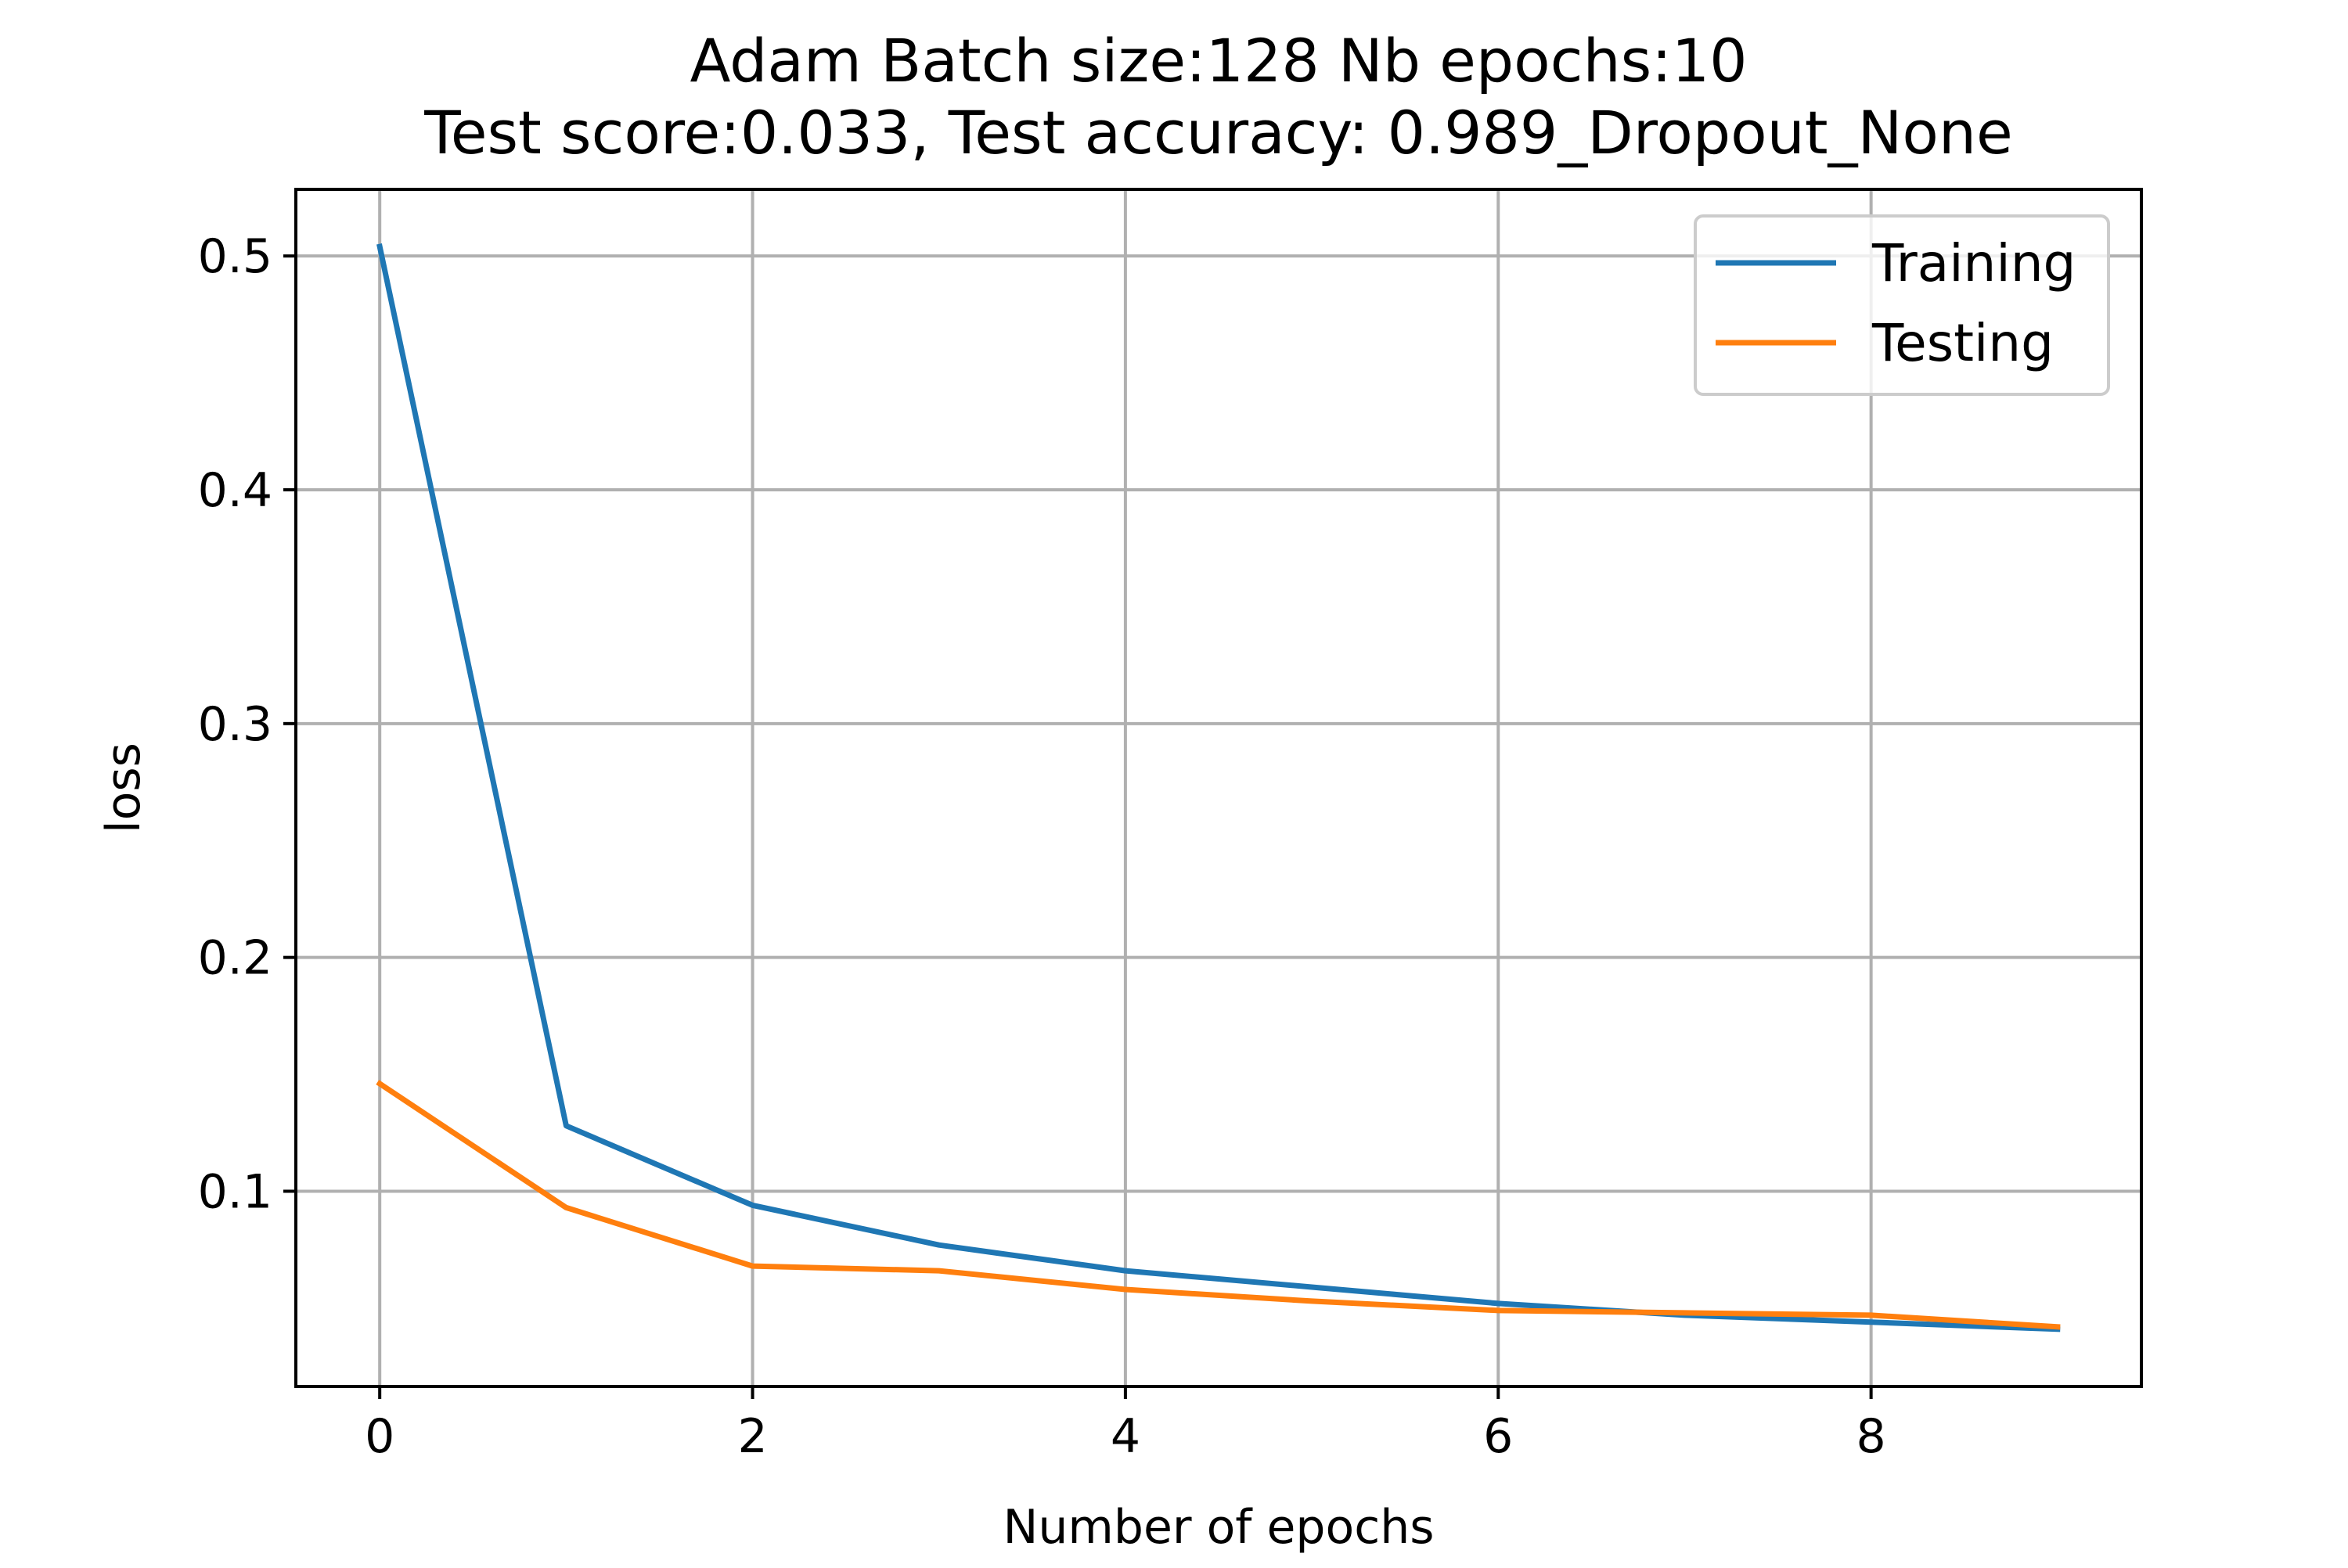 Image resolution: width=2348 pixels, height=1568 pixels. What do you see at coordinates (1498, 1436) in the screenshot?
I see `x-tick-label-3: 6` at bounding box center [1498, 1436].